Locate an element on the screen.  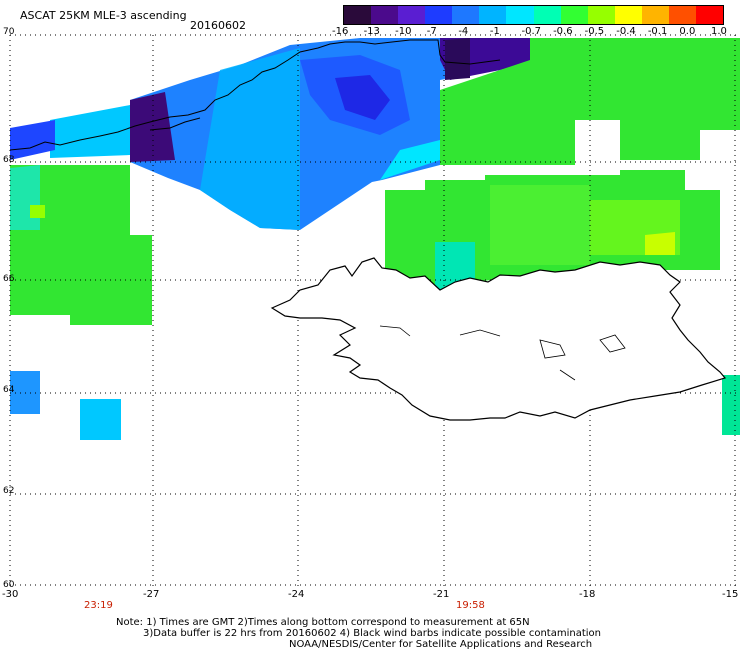
lat-label-60: 60 is located at coordinates (9, 585).